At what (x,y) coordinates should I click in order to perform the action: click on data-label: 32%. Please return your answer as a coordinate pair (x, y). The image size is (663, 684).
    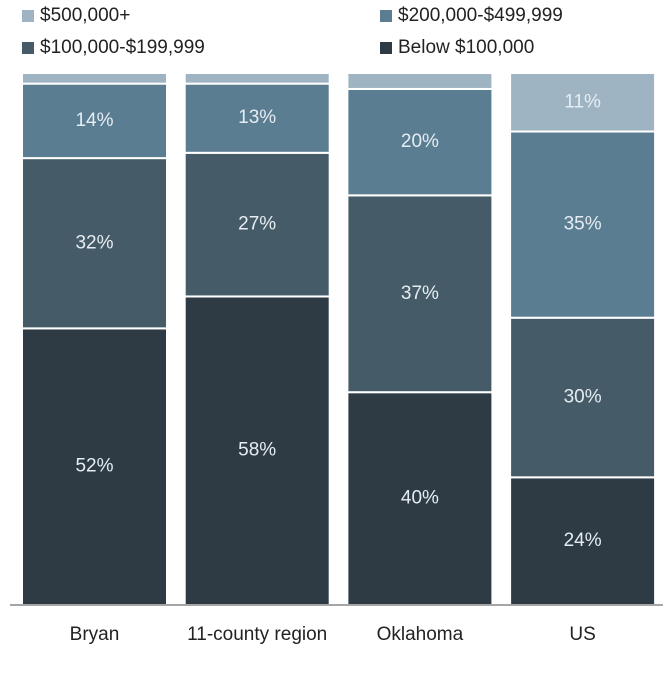
    Looking at the image, I should click on (94, 242).